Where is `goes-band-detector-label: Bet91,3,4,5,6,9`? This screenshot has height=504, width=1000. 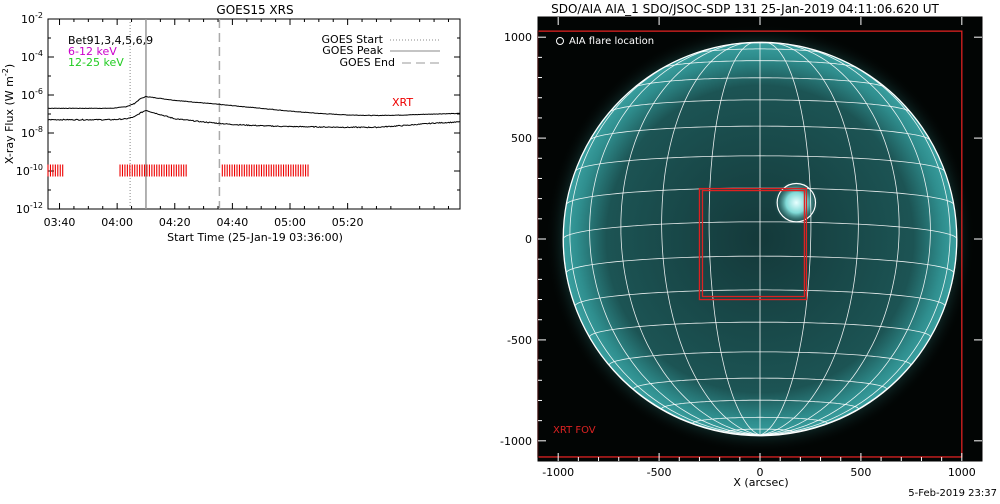
goes-band-detector-label: Bet91,3,4,5,6,9 is located at coordinates (110, 40).